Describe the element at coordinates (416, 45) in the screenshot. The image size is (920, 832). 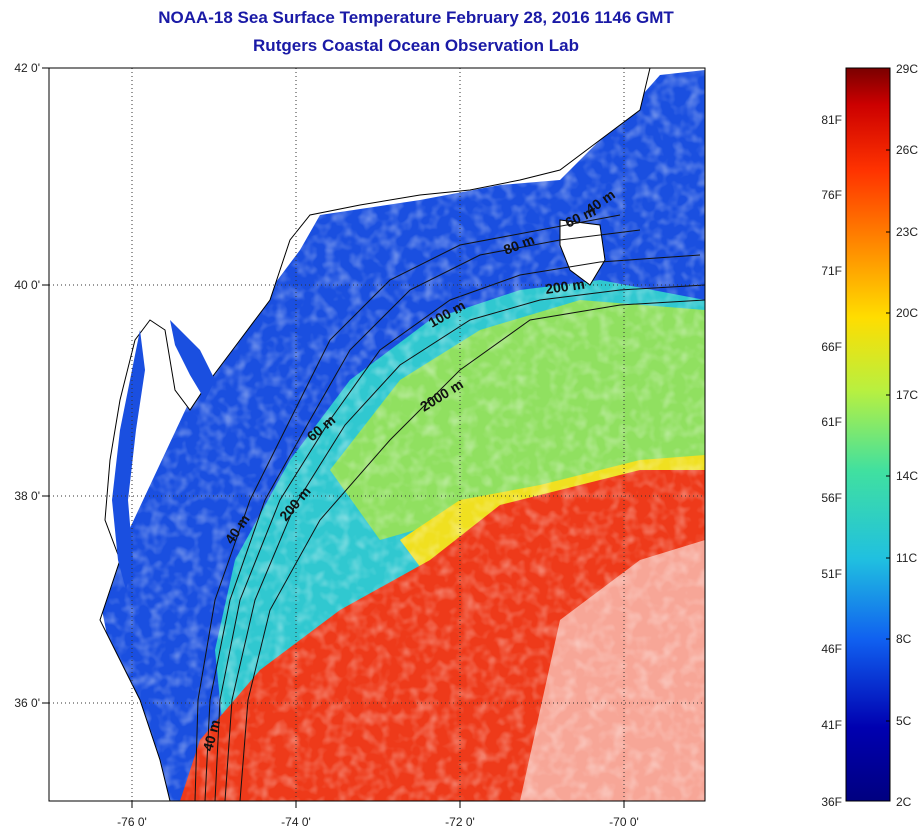
I see `map-subtitle: Rutgers Coastal Ocean Observation Lab` at that location.